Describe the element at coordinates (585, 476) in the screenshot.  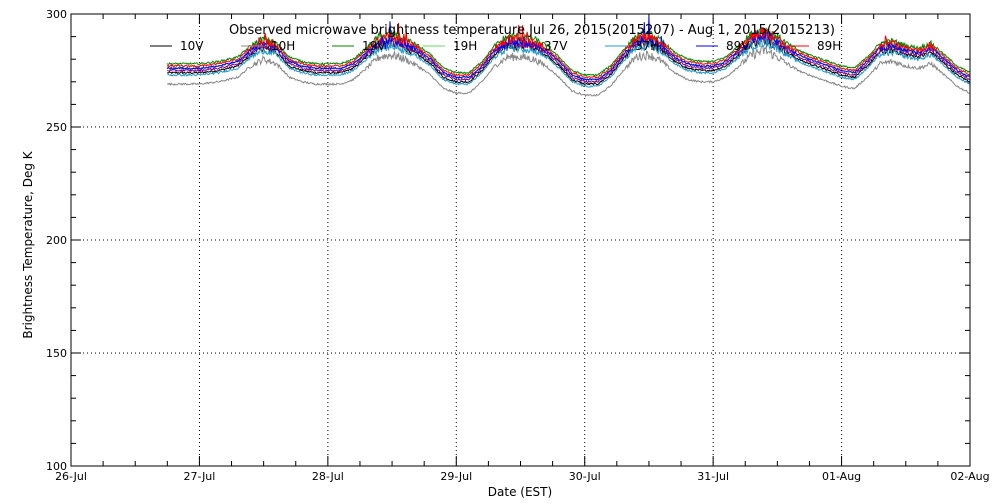
I see `x-tick-label: 30-Jul` at that location.